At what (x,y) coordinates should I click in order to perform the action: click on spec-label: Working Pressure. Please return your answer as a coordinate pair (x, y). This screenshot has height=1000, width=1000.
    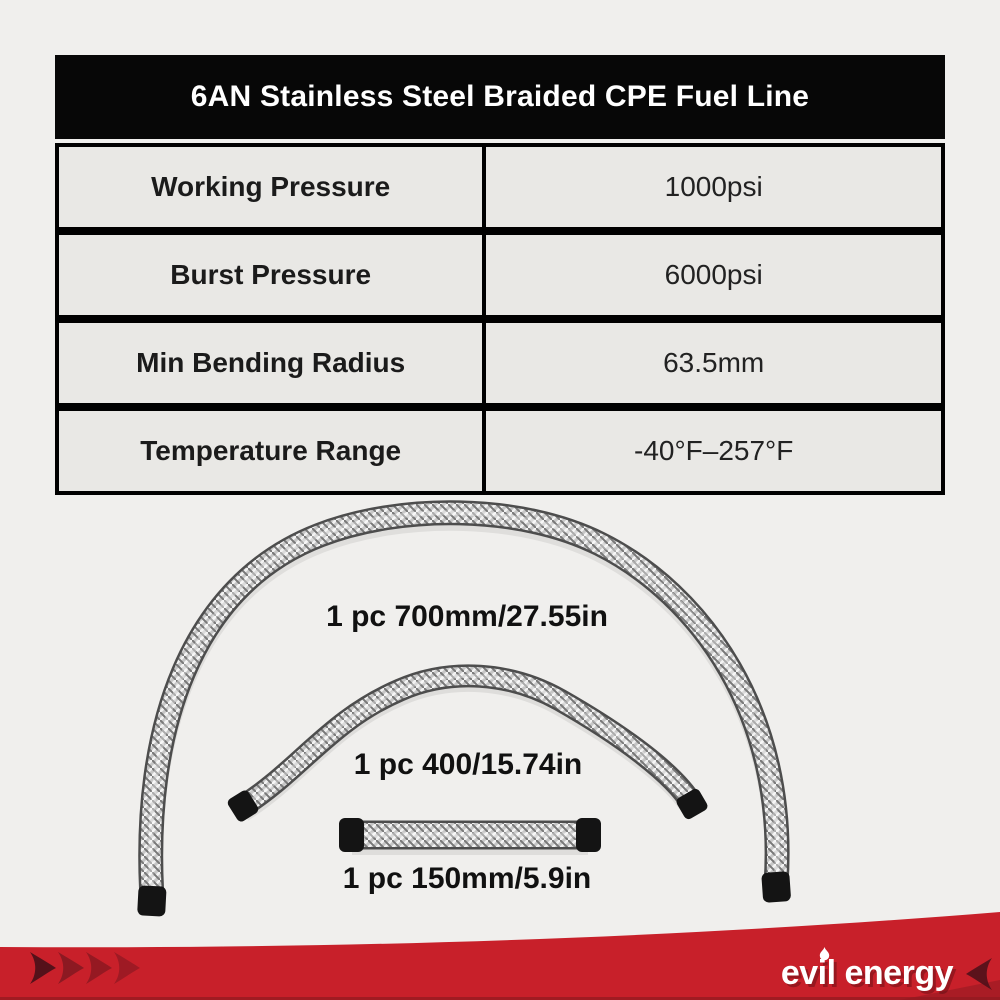
    Looking at the image, I should click on (273, 187).